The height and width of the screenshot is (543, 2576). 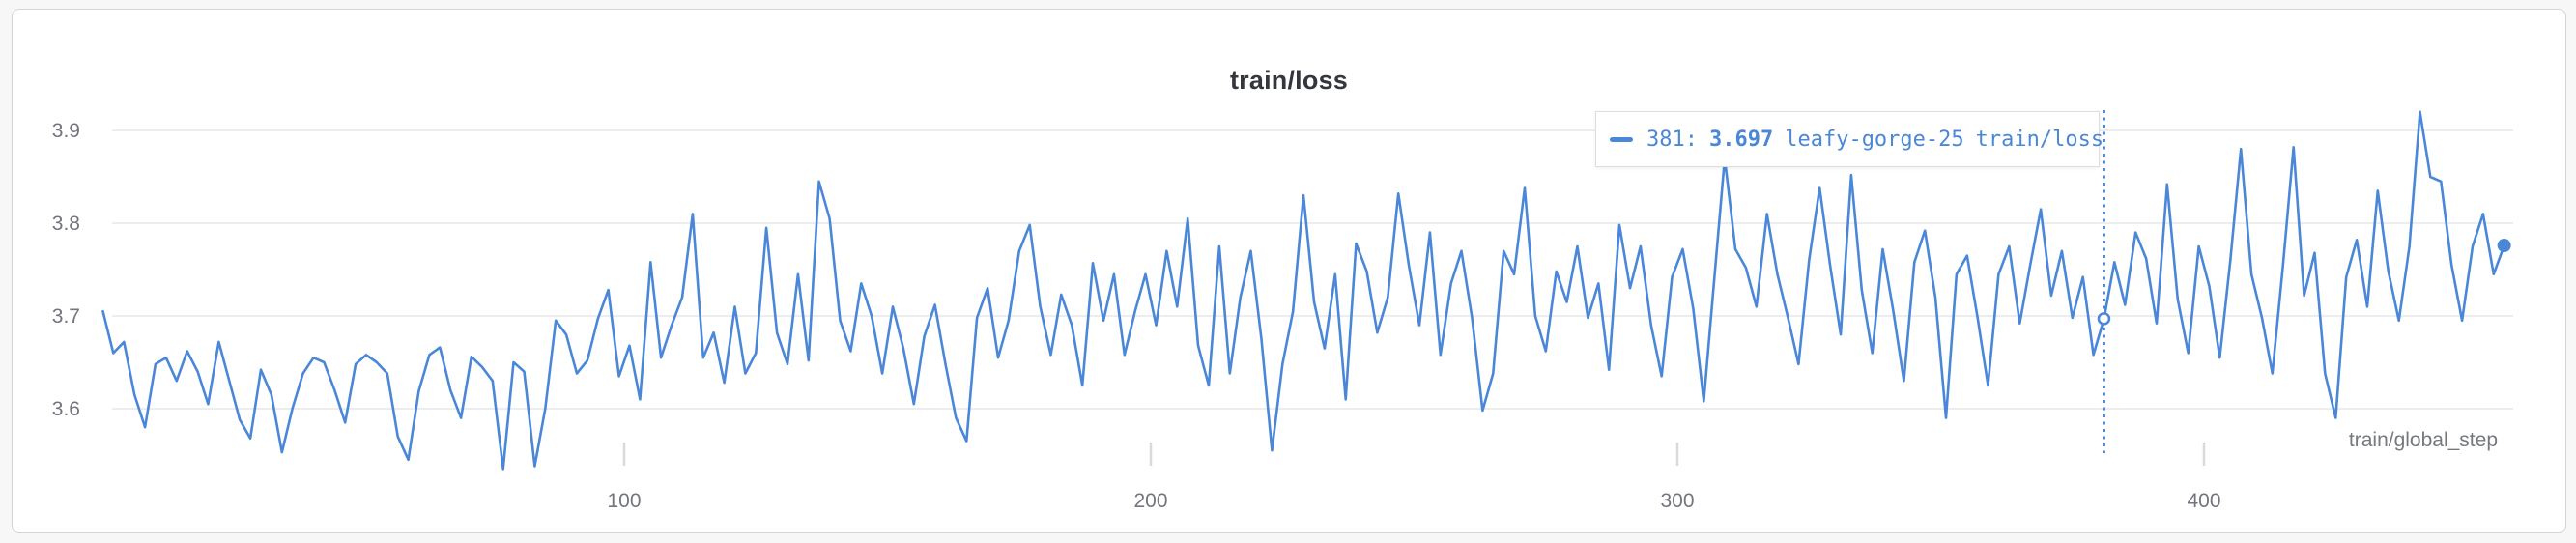 I want to click on tooltip-value: 3.697, so click(x=1741, y=140).